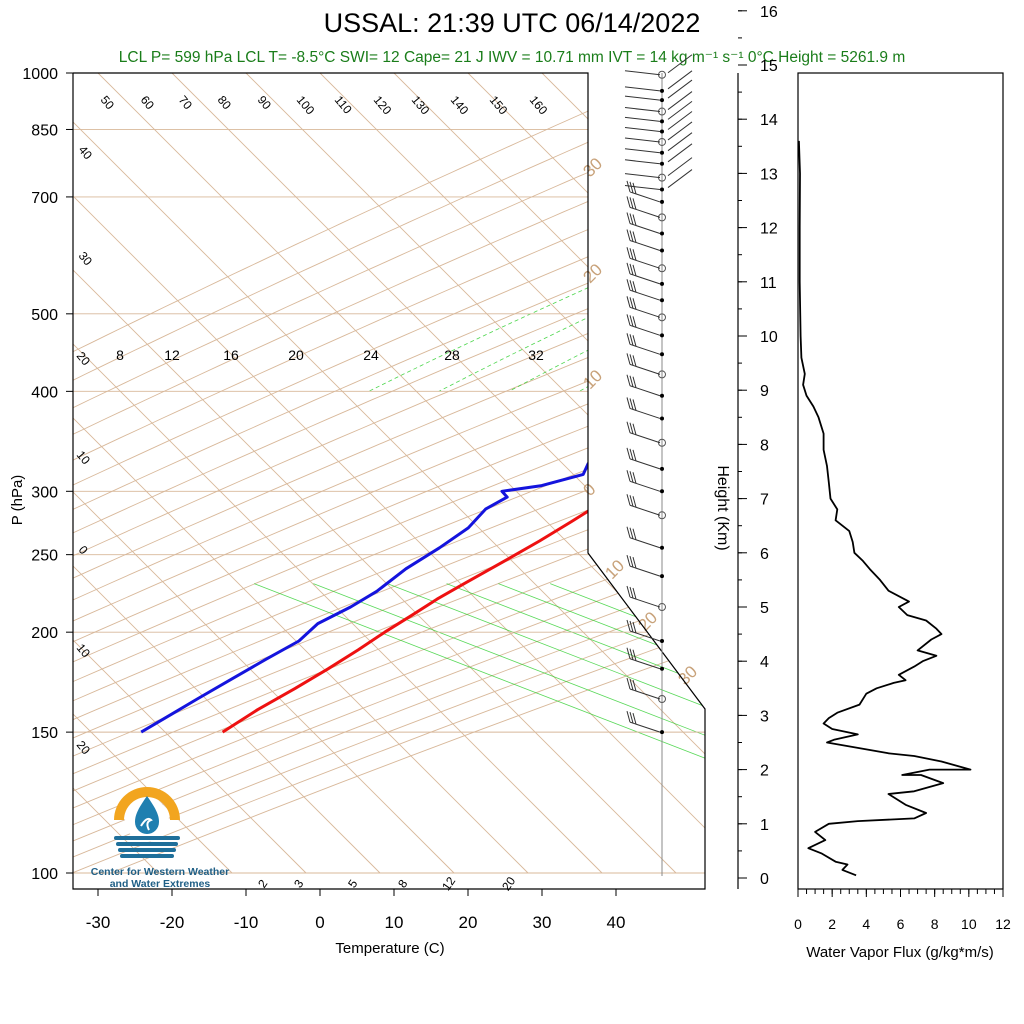 The height and width of the screenshot is (1024, 1024). Describe the element at coordinates (160, 872) in the screenshot. I see `logo-line-1: Center for Western Weather` at that location.